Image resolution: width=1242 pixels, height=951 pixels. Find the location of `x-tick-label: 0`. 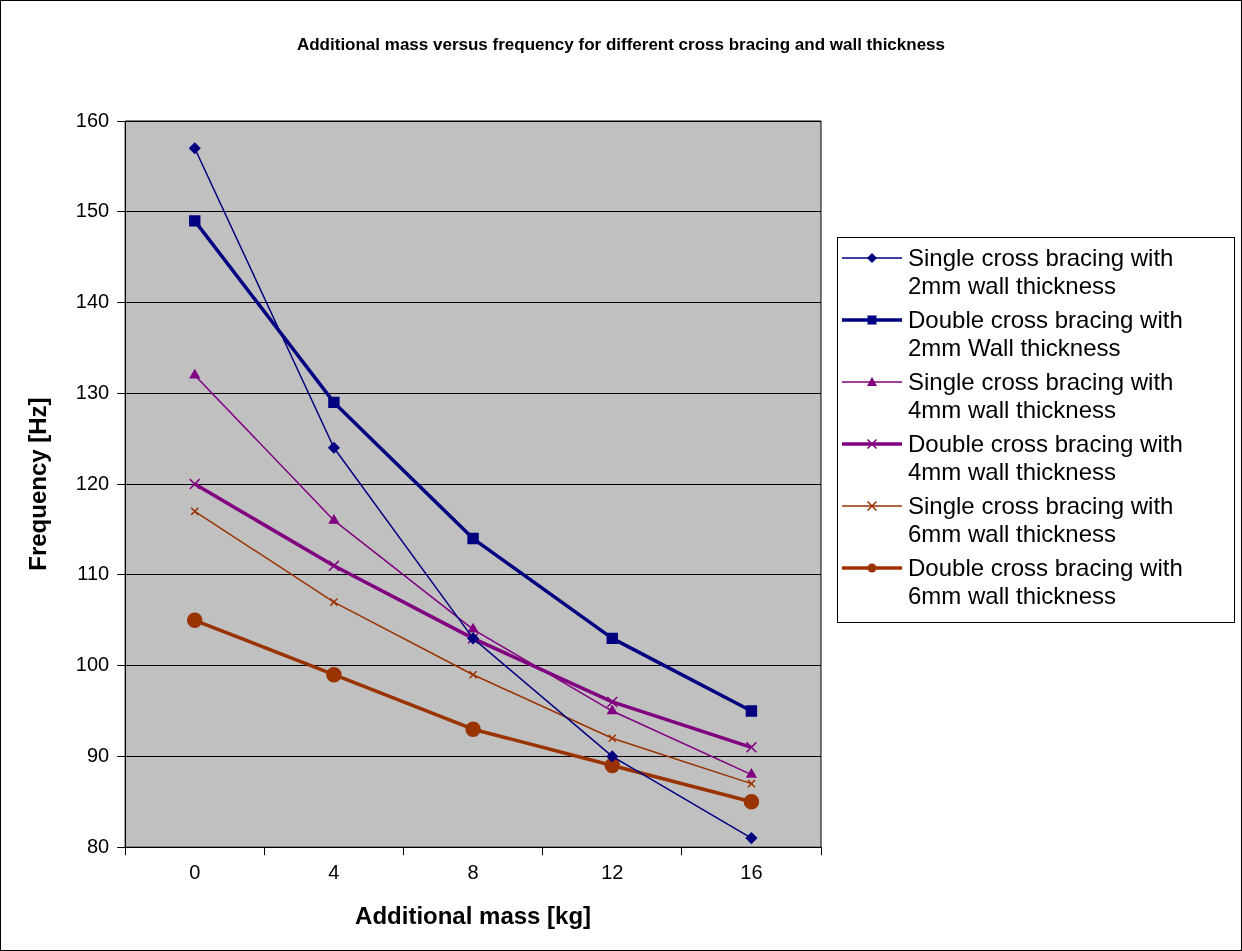

x-tick-label: 0 is located at coordinates (195, 871).